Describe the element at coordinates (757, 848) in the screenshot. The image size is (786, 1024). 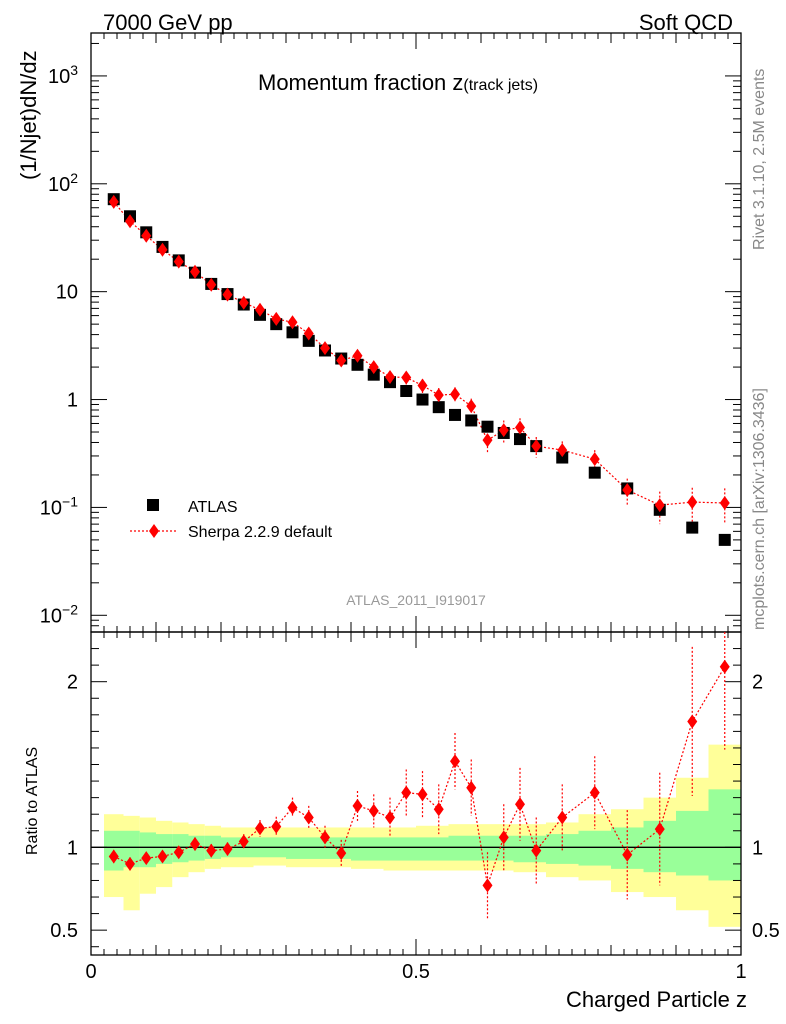
I see `ratio-y-tick-label-right: 1` at that location.